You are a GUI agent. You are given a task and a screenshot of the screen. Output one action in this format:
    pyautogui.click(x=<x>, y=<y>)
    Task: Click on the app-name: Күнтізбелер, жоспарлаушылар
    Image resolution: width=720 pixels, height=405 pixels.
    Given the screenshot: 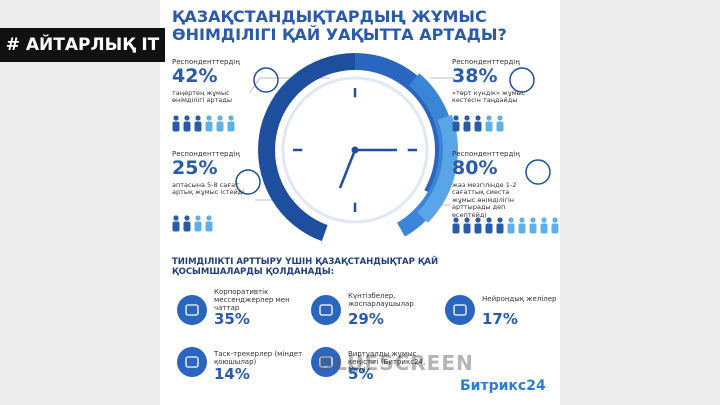 What is the action you would take?
    pyautogui.click(x=381, y=300)
    